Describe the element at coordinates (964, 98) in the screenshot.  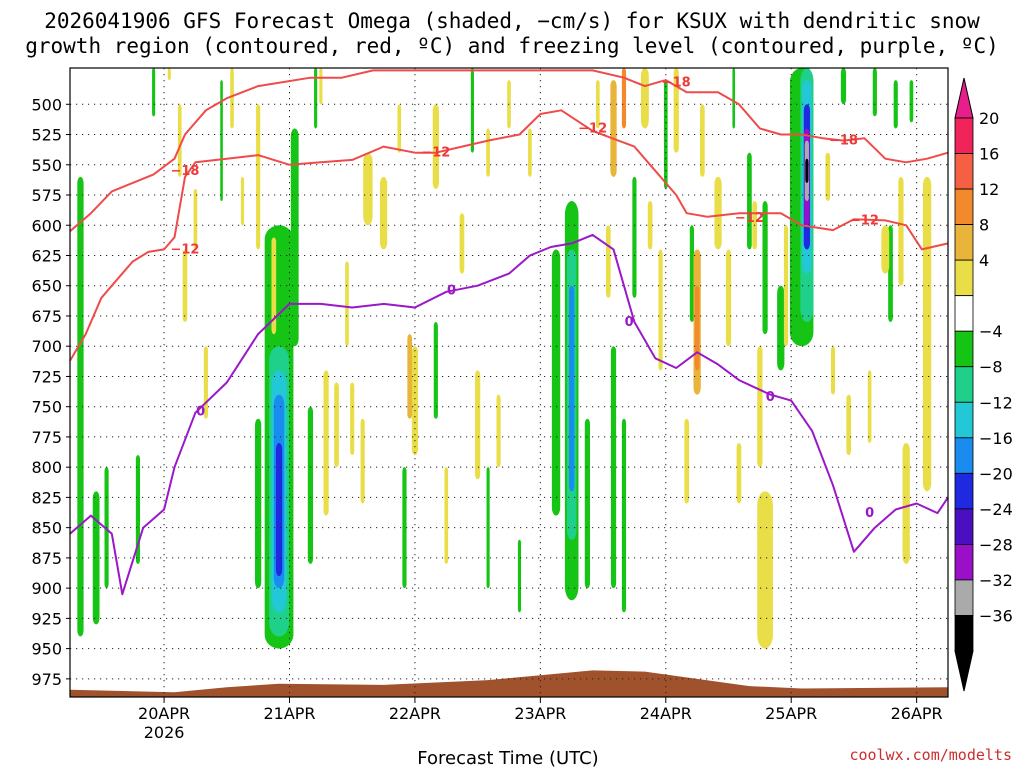
I see `colorbar-top-arrow` at that location.